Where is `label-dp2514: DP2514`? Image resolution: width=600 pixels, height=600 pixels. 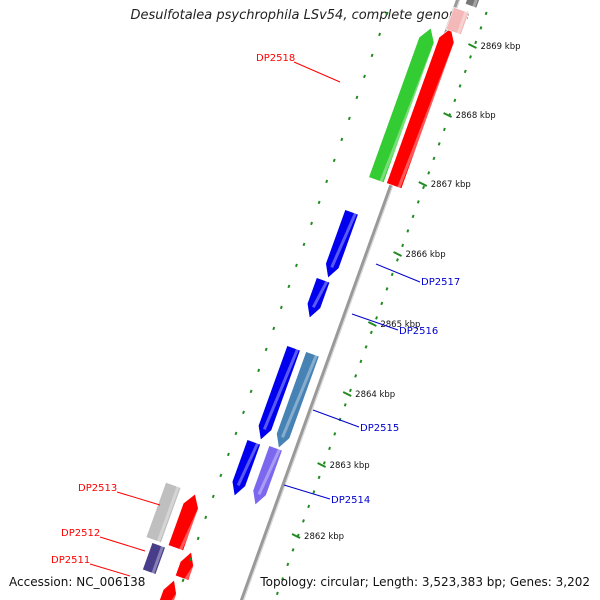
label-dp2514: DP2514 is located at coordinates (350, 500).